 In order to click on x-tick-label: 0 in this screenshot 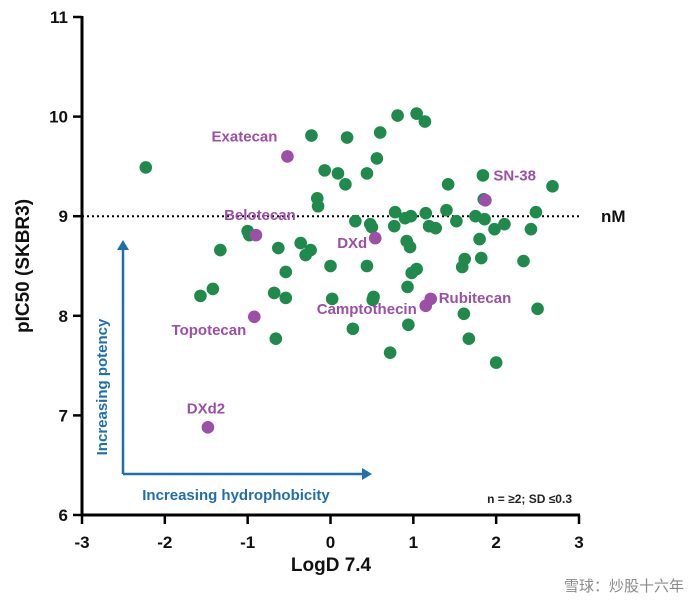, I will do `click(330, 542)`.